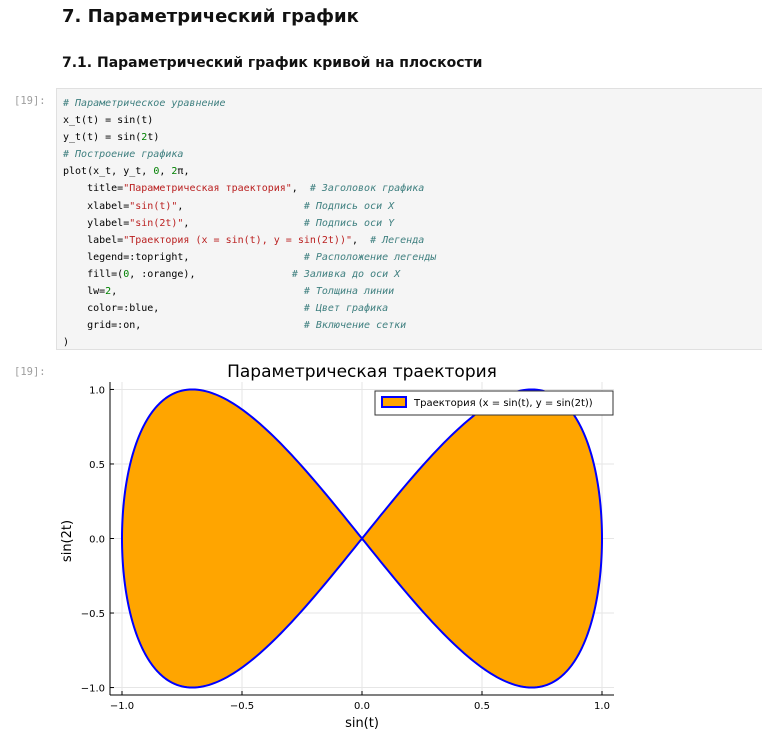 The image size is (762, 747). I want to click on x-tick-label: −1.0, so click(122, 706).